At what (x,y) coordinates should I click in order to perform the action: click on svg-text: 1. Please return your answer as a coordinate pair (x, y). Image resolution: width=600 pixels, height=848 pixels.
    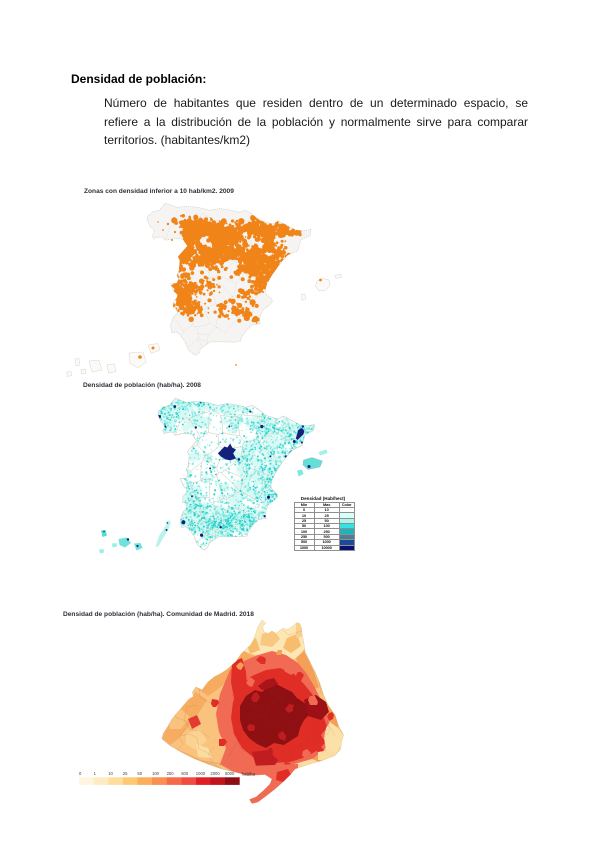
    Looking at the image, I should click on (95, 773).